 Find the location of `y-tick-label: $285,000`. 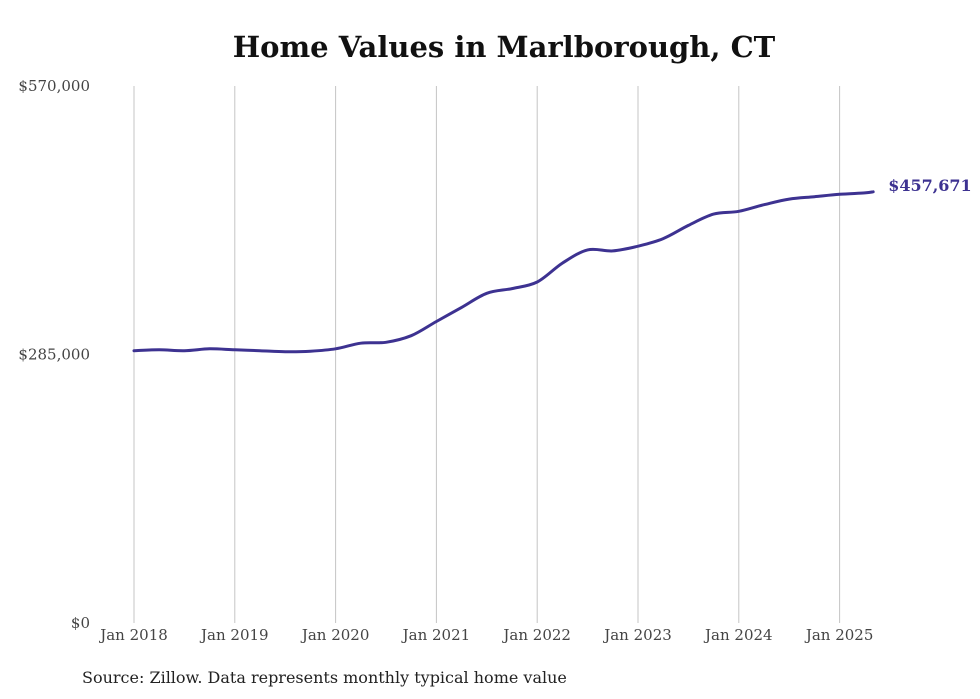

y-tick-label: $285,000 is located at coordinates (54, 355).